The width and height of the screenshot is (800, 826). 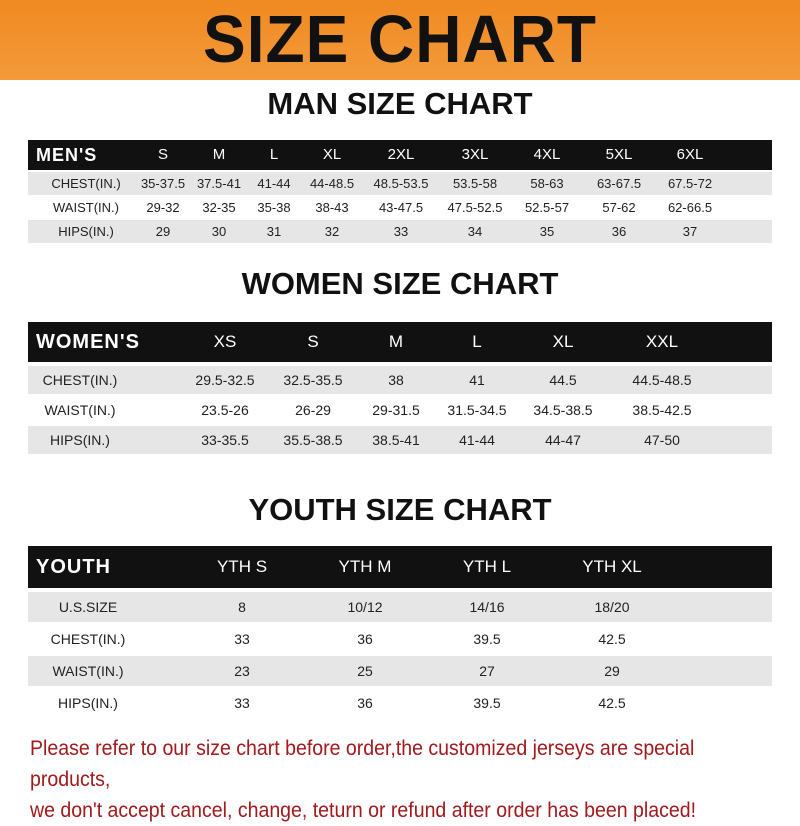 What do you see at coordinates (219, 183) in the screenshot?
I see `measurement-cell: 37.5-41` at bounding box center [219, 183].